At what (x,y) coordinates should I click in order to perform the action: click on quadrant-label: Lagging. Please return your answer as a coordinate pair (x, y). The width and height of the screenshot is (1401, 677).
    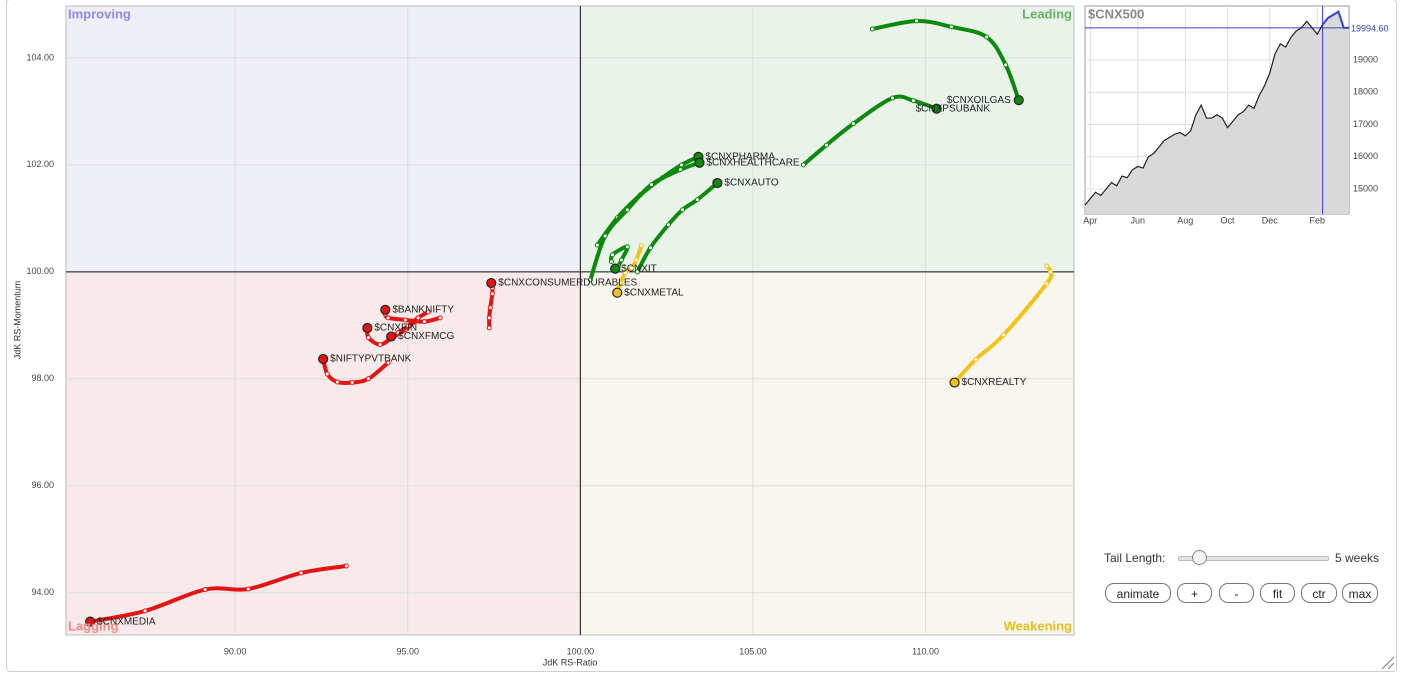
    Looking at the image, I should click on (93, 625).